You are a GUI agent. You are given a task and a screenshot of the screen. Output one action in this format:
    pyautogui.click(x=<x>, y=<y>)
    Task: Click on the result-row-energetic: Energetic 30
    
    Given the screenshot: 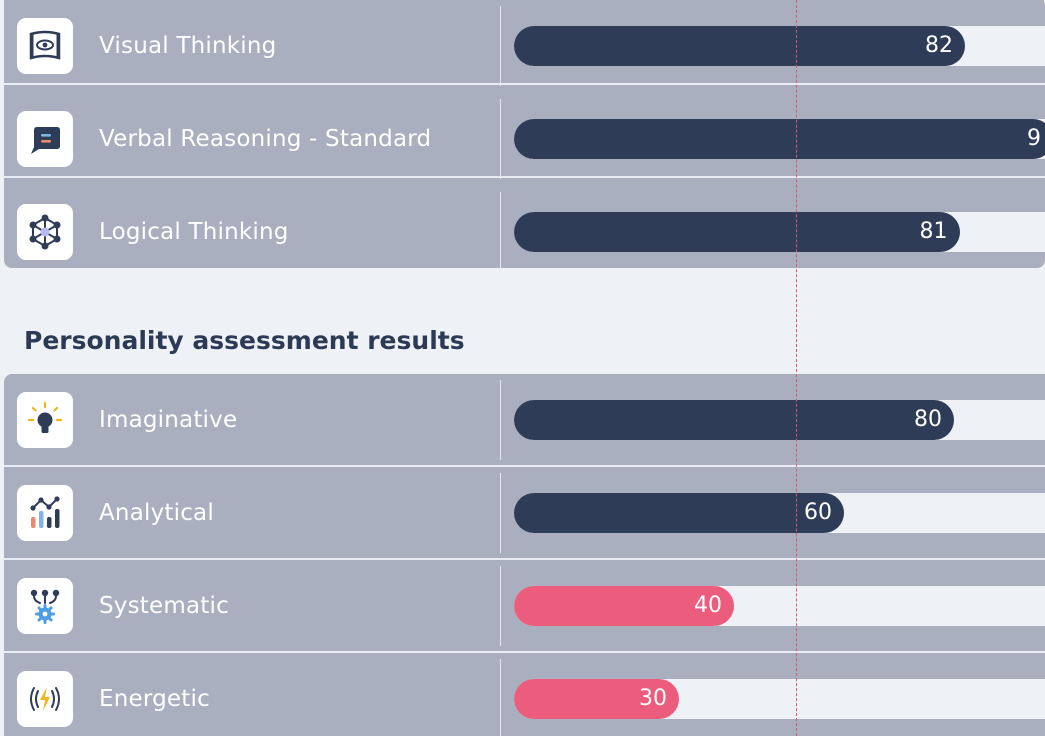 What is the action you would take?
    pyautogui.click(x=524, y=694)
    